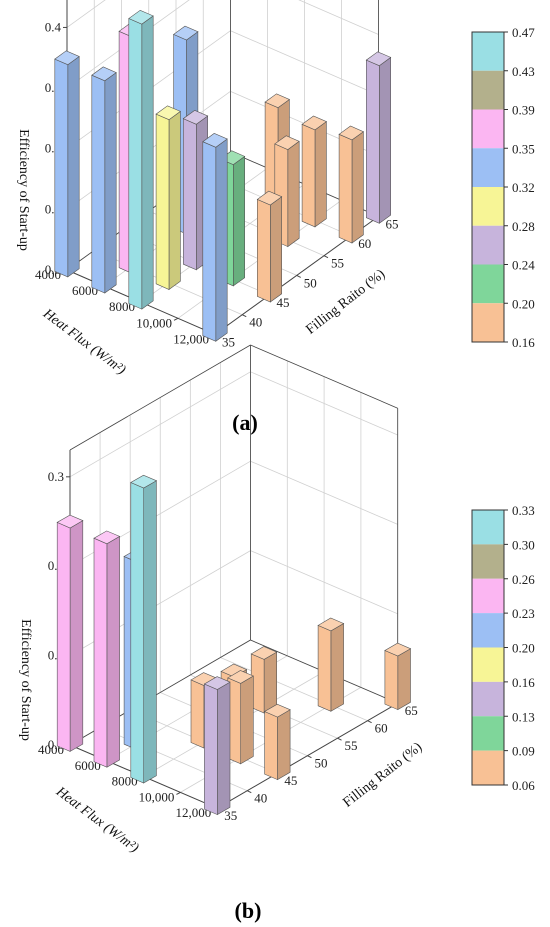 This screenshot has height=927, width=550. What do you see at coordinates (364, 243) in the screenshot?
I see `y-tick-label: 60` at bounding box center [364, 243].